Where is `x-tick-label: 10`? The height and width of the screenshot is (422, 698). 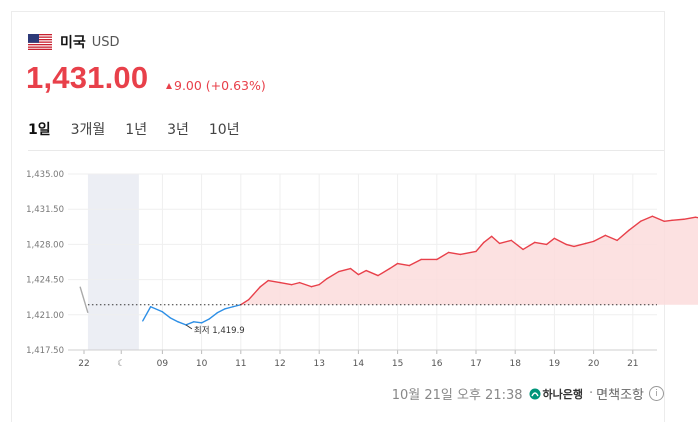 x-tick-label: 10 is located at coordinates (202, 364).